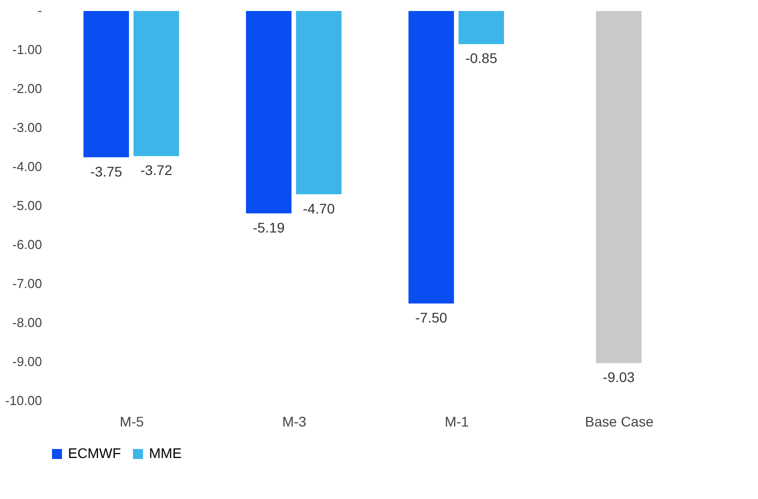 This screenshot has height=499, width=758. What do you see at coordinates (318, 208) in the screenshot?
I see `data-label: -4.70` at bounding box center [318, 208].